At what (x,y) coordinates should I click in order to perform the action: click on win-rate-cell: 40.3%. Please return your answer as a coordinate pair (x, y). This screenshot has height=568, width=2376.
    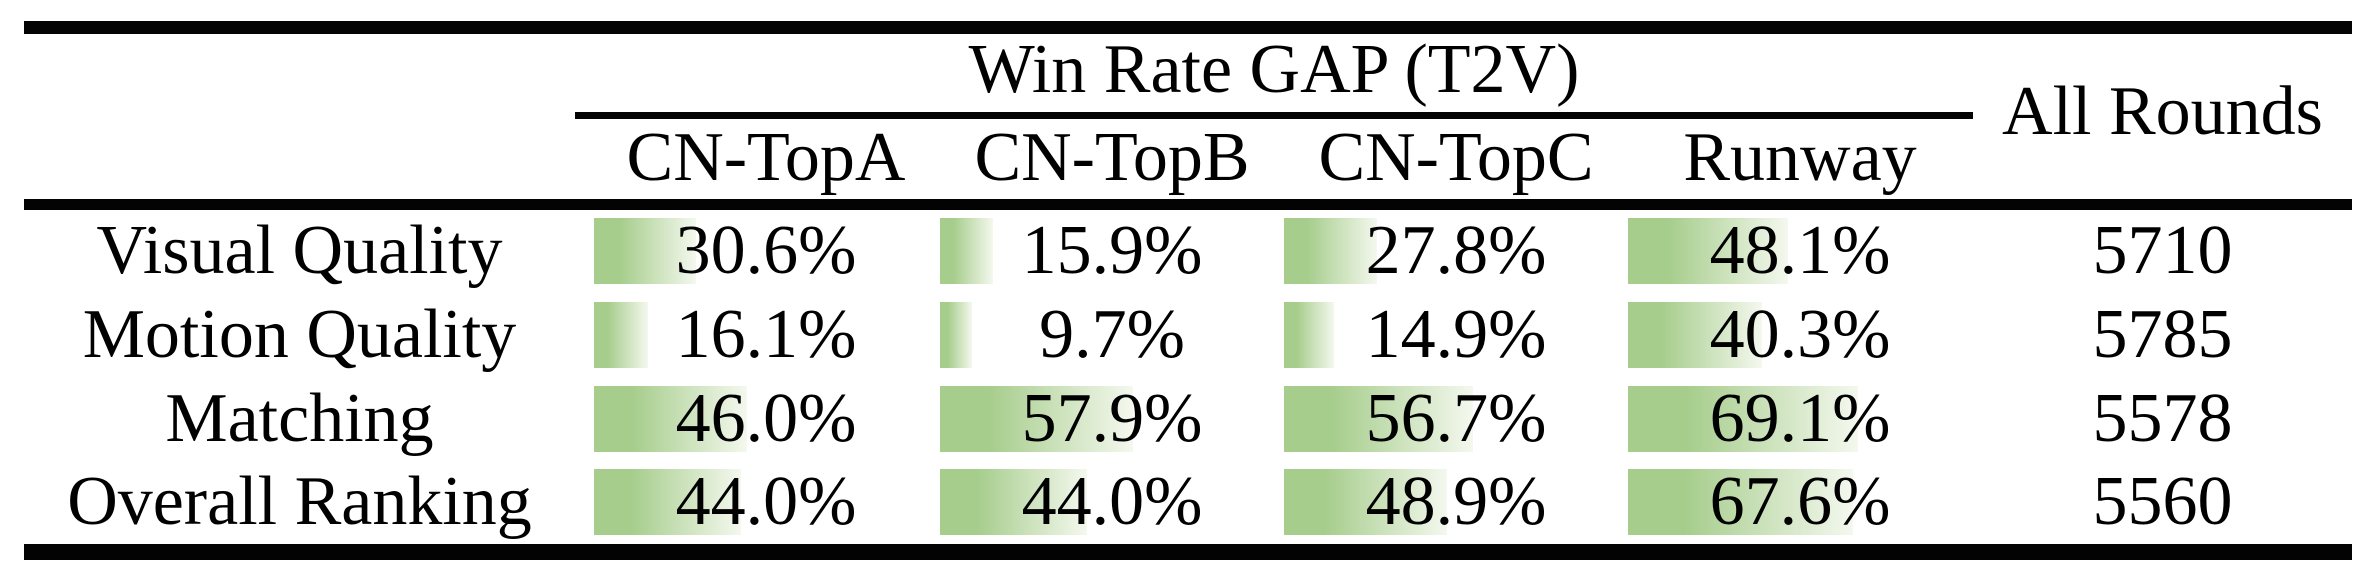
    Looking at the image, I should click on (1800, 335).